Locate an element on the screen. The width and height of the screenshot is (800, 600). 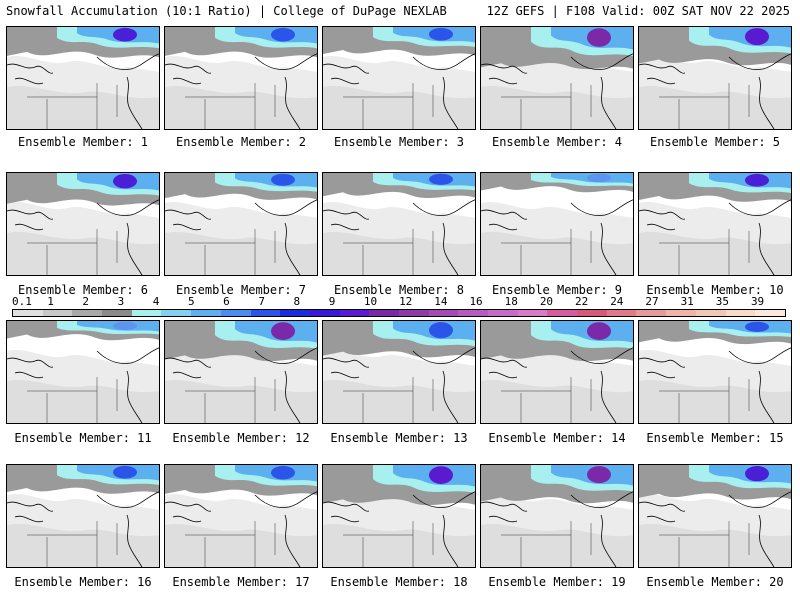
colorbar-tick-label: 9 is located at coordinates (332, 301).